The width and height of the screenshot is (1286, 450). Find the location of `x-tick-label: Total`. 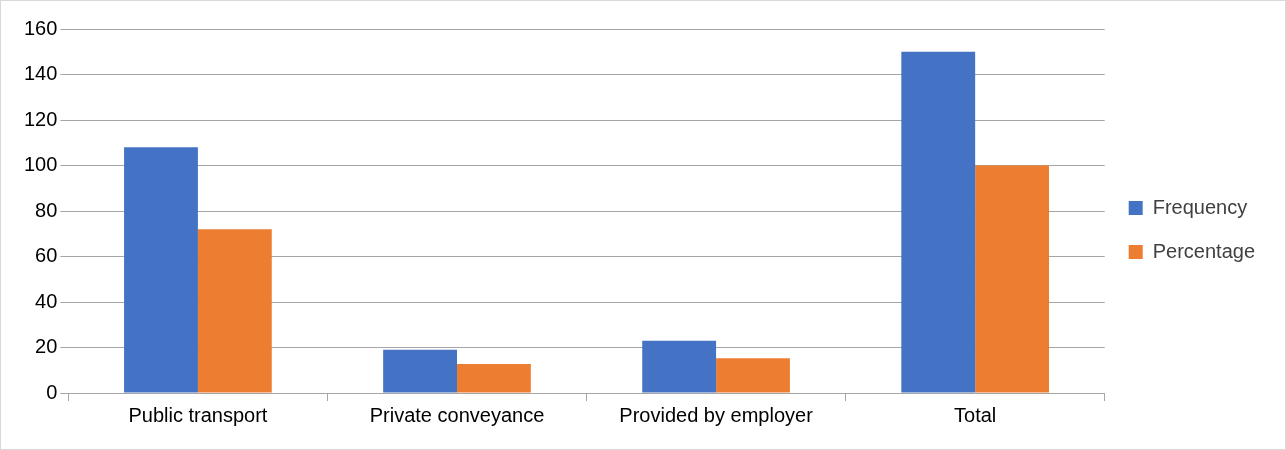

x-tick-label: Total is located at coordinates (975, 414).